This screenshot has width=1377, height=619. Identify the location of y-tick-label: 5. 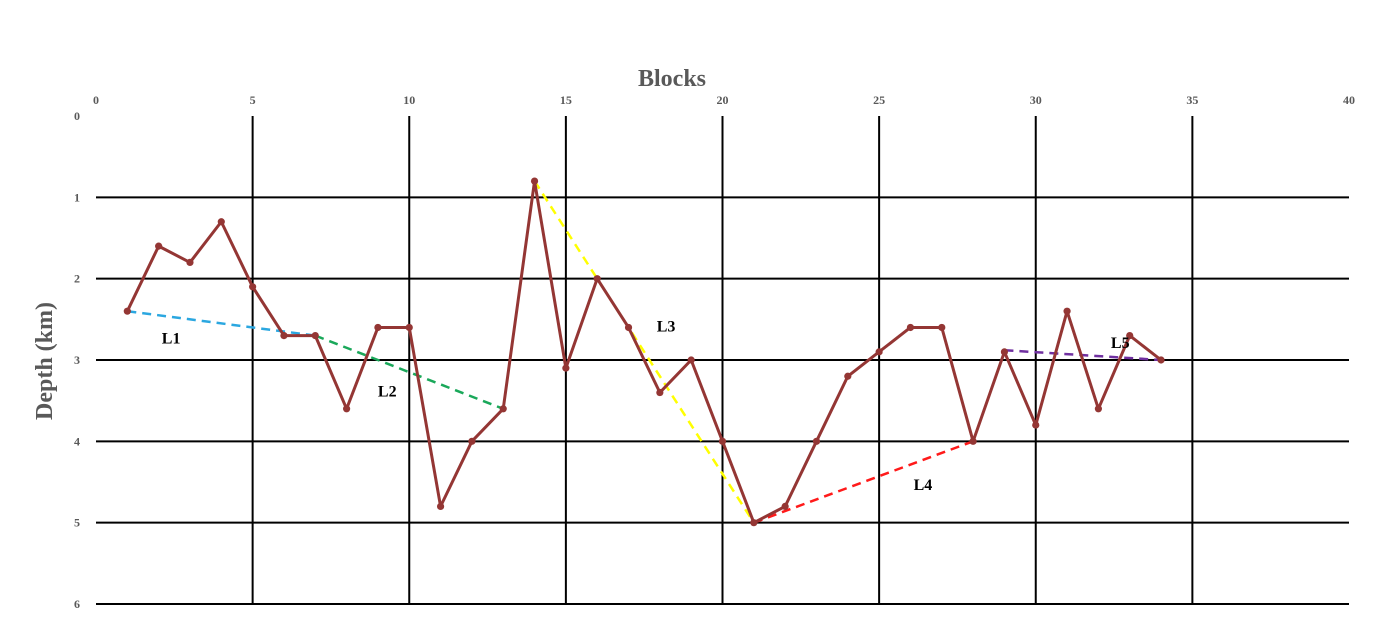
(77, 523).